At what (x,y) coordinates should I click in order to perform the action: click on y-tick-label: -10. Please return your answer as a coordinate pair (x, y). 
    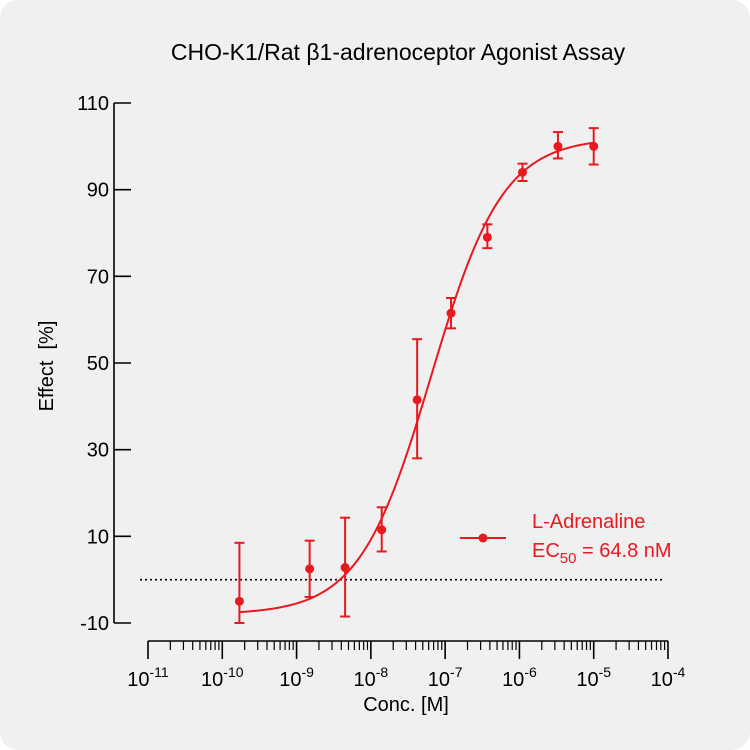
    Looking at the image, I should click on (94, 624).